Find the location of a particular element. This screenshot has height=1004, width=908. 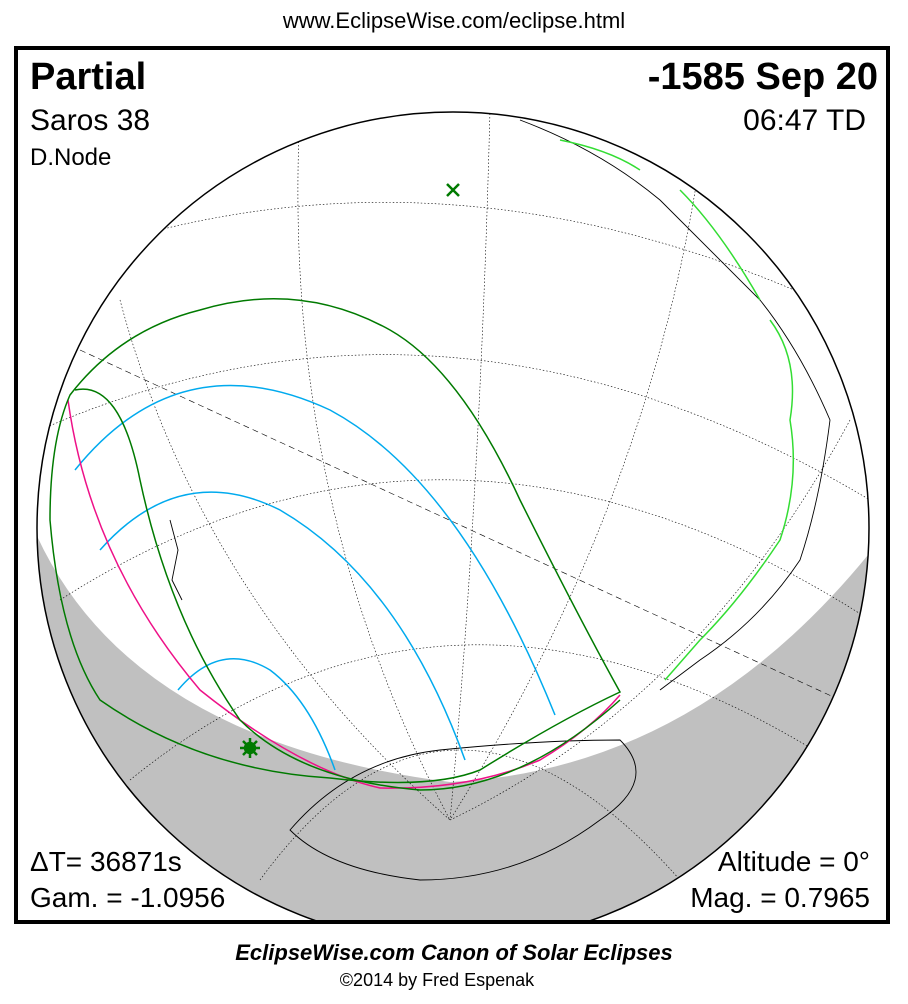

subsolar-cross-icon is located at coordinates (453, 190).